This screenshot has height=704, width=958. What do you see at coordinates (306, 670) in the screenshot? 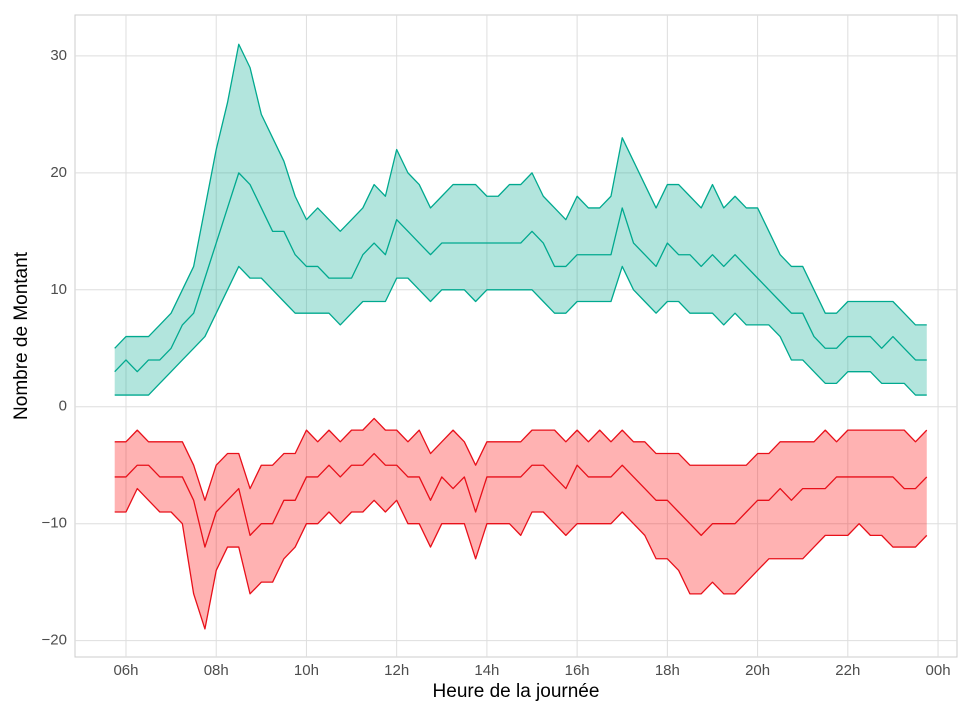
I see `x-tick-label: 10h` at bounding box center [306, 670].